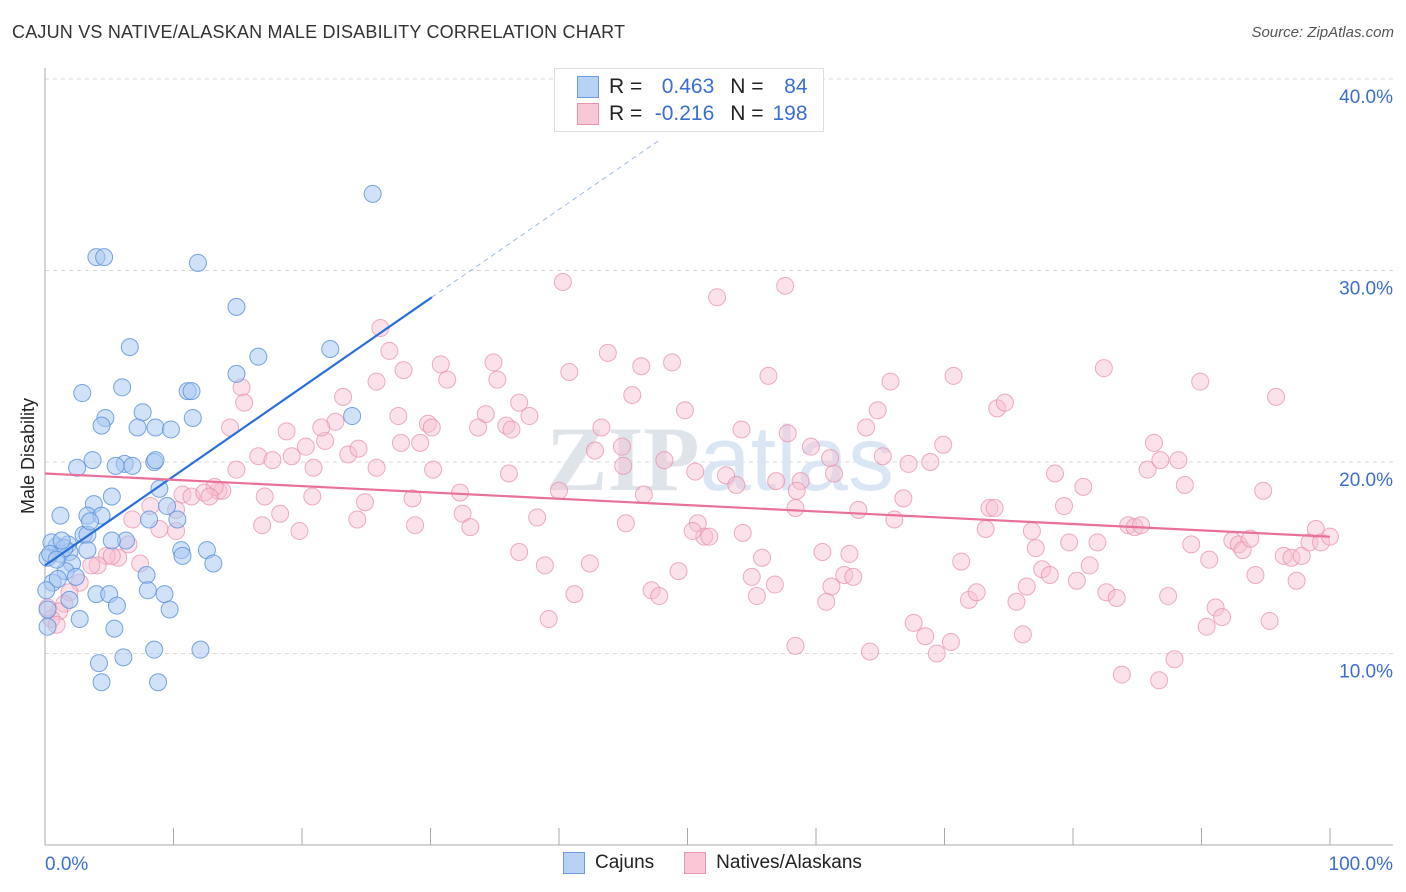 This screenshot has width=1406, height=892. Describe the element at coordinates (684, 113) in the screenshot. I see `r-value: -0.216` at that location.